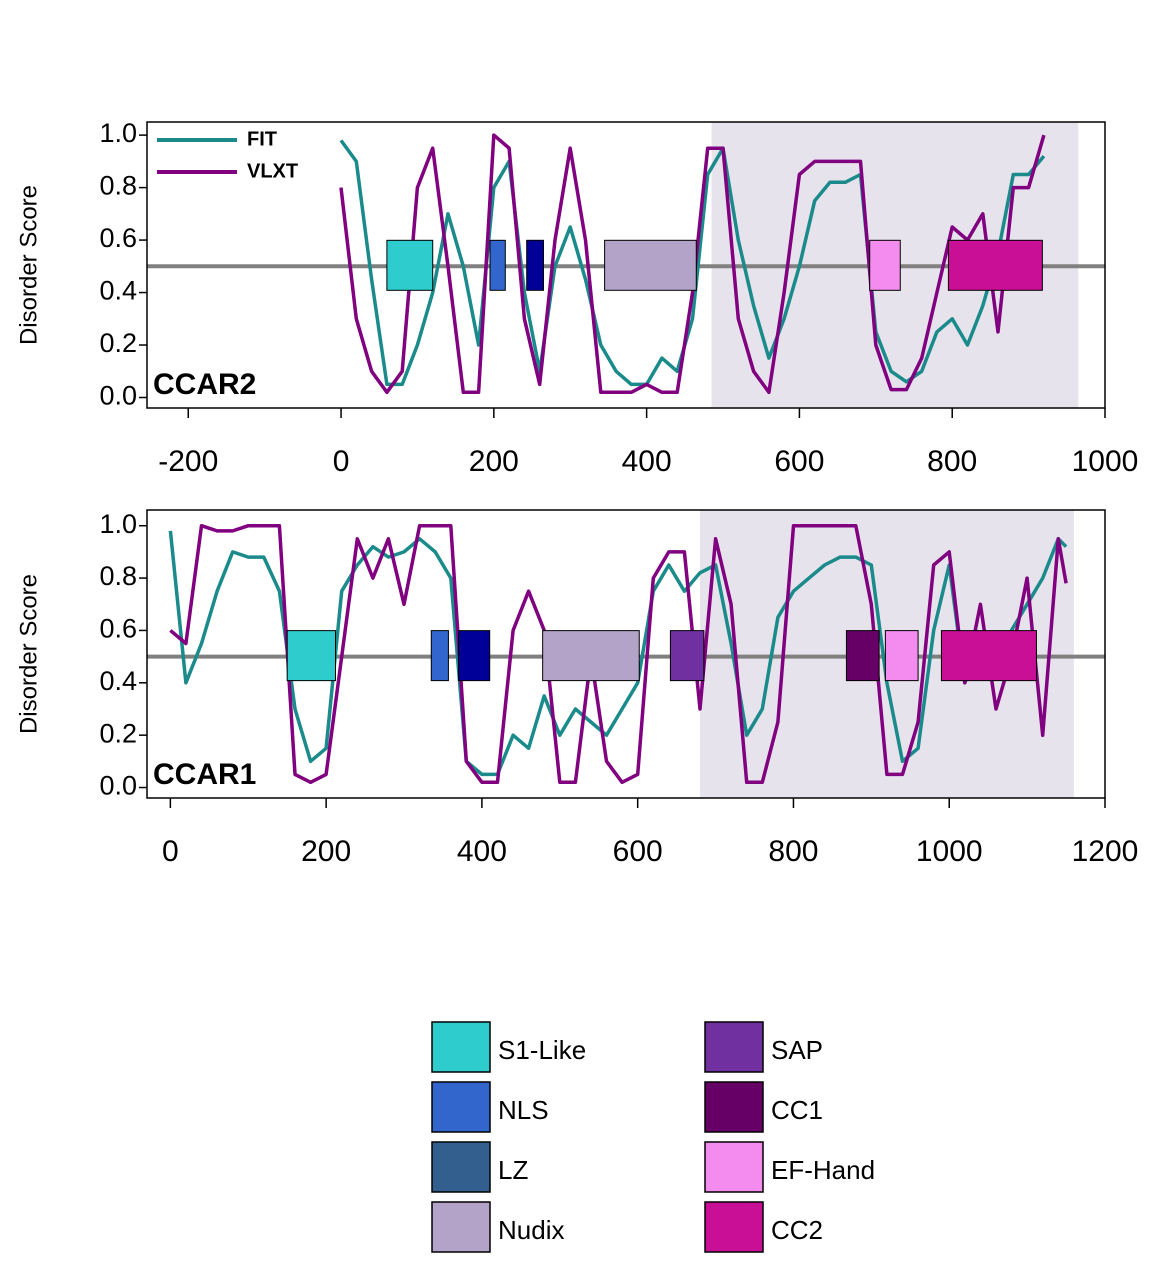 This screenshot has width=1157, height=1262. What do you see at coordinates (272, 171) in the screenshot?
I see `legend-label: VLXT` at bounding box center [272, 171].